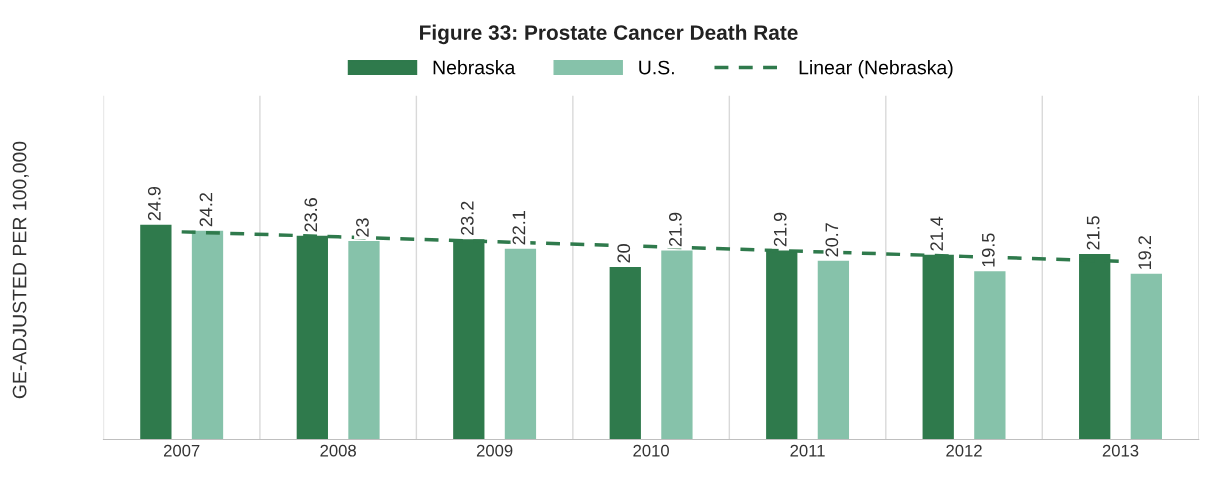 Image resolution: width=1217 pixels, height=491 pixels. What do you see at coordinates (624, 253) in the screenshot?
I see `data-label: 20` at bounding box center [624, 253].